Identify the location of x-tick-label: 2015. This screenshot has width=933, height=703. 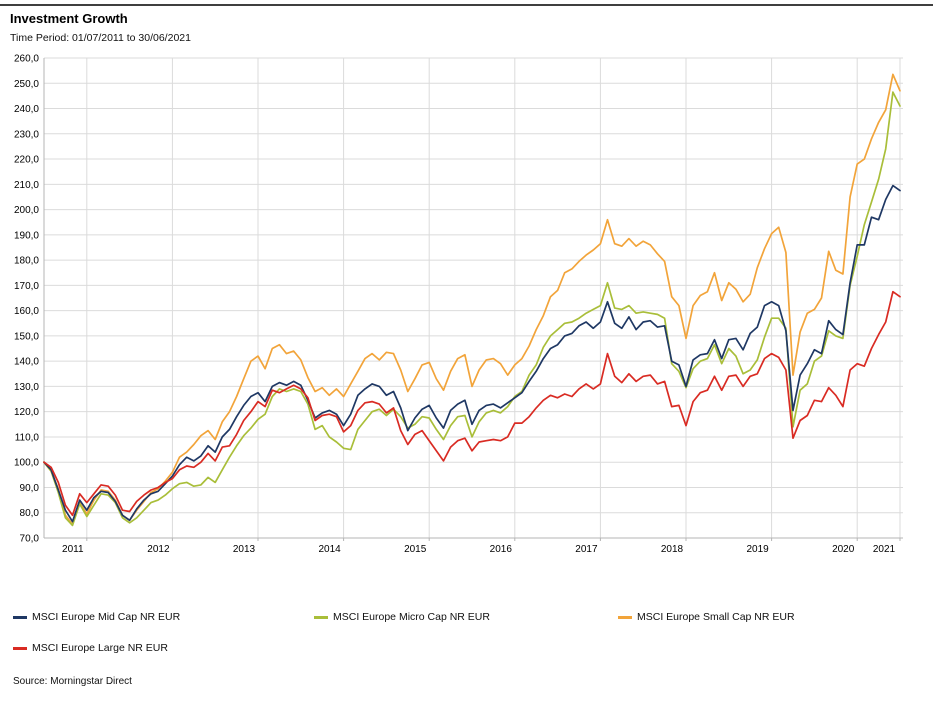
(415, 549).